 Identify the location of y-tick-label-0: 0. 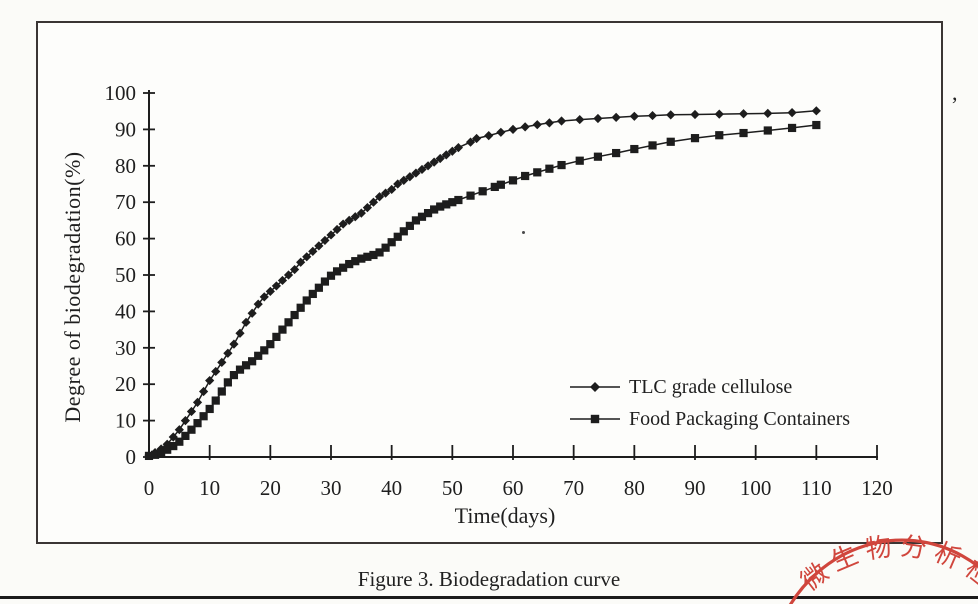
(131, 457).